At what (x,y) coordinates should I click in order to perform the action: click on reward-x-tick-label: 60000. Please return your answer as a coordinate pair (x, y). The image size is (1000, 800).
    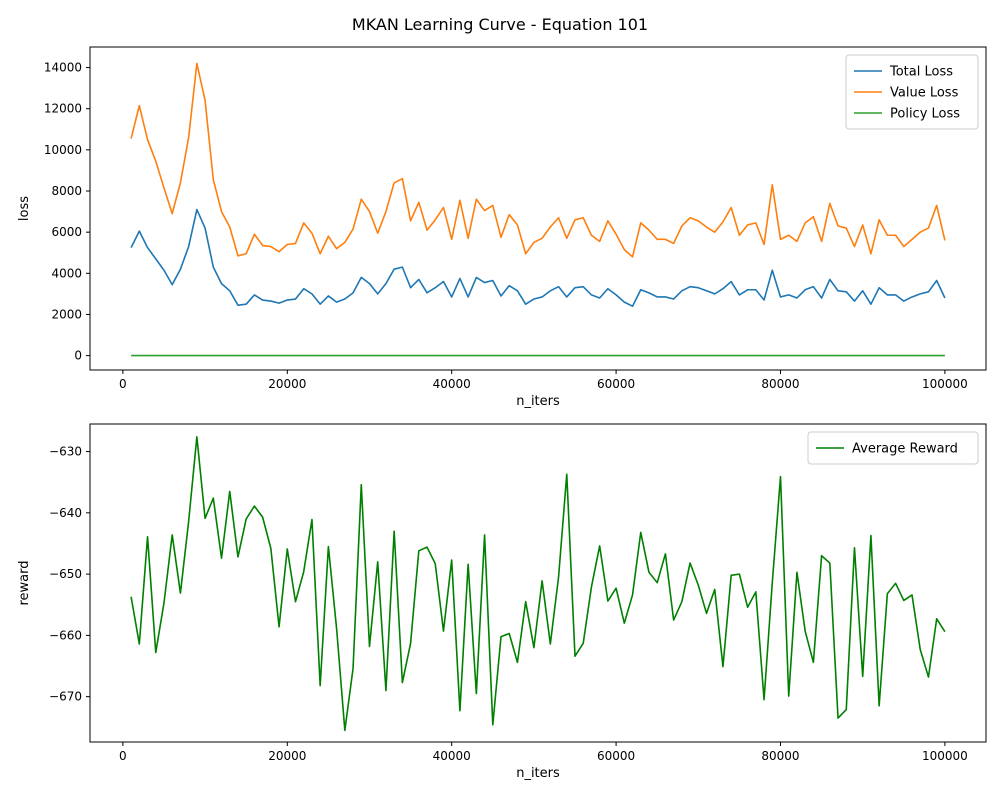
    Looking at the image, I should click on (616, 756).